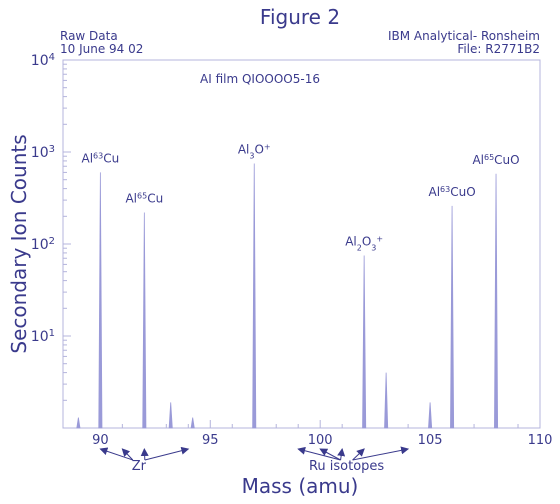  What do you see at coordinates (451, 191) in the screenshot?
I see `peak-label: Al63CuO` at bounding box center [451, 191].